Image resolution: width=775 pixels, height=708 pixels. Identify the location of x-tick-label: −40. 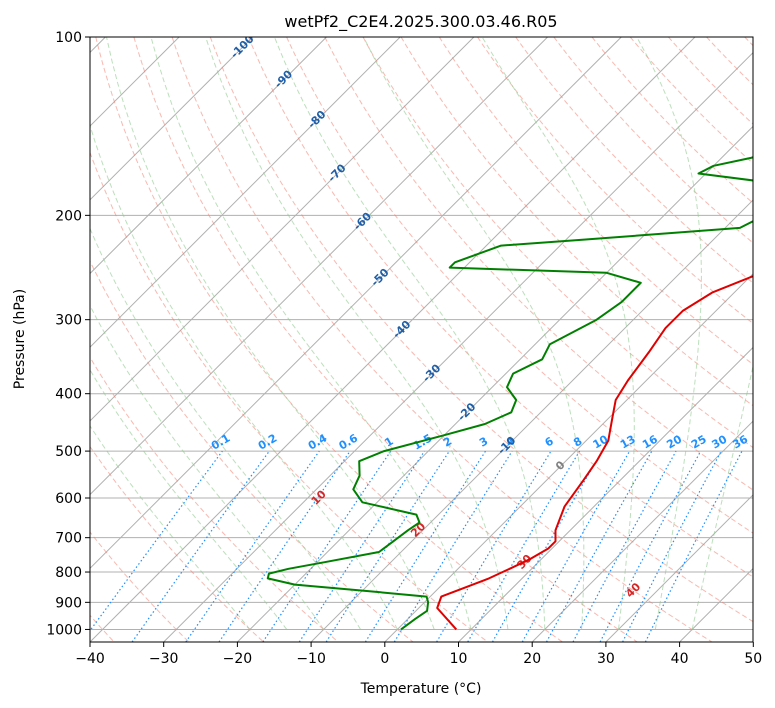
(90, 659).